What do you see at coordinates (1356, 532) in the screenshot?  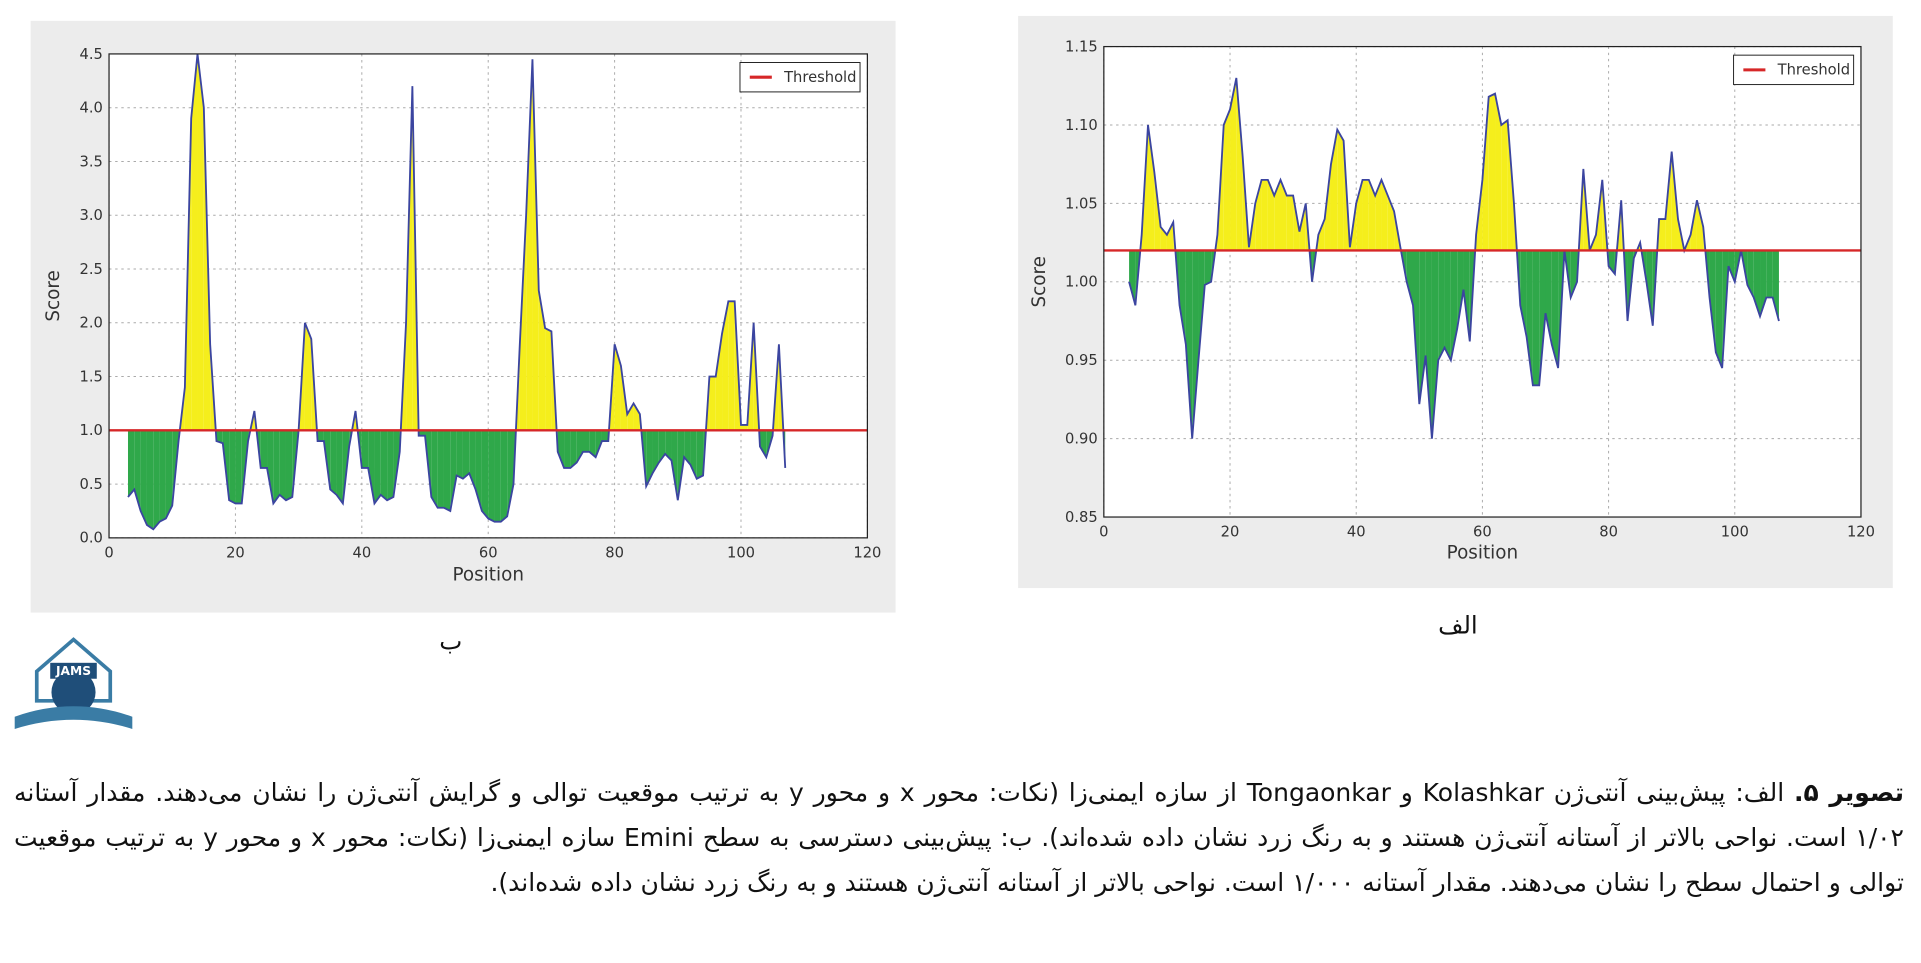 I see `x-tick-label: 40` at bounding box center [1356, 532].